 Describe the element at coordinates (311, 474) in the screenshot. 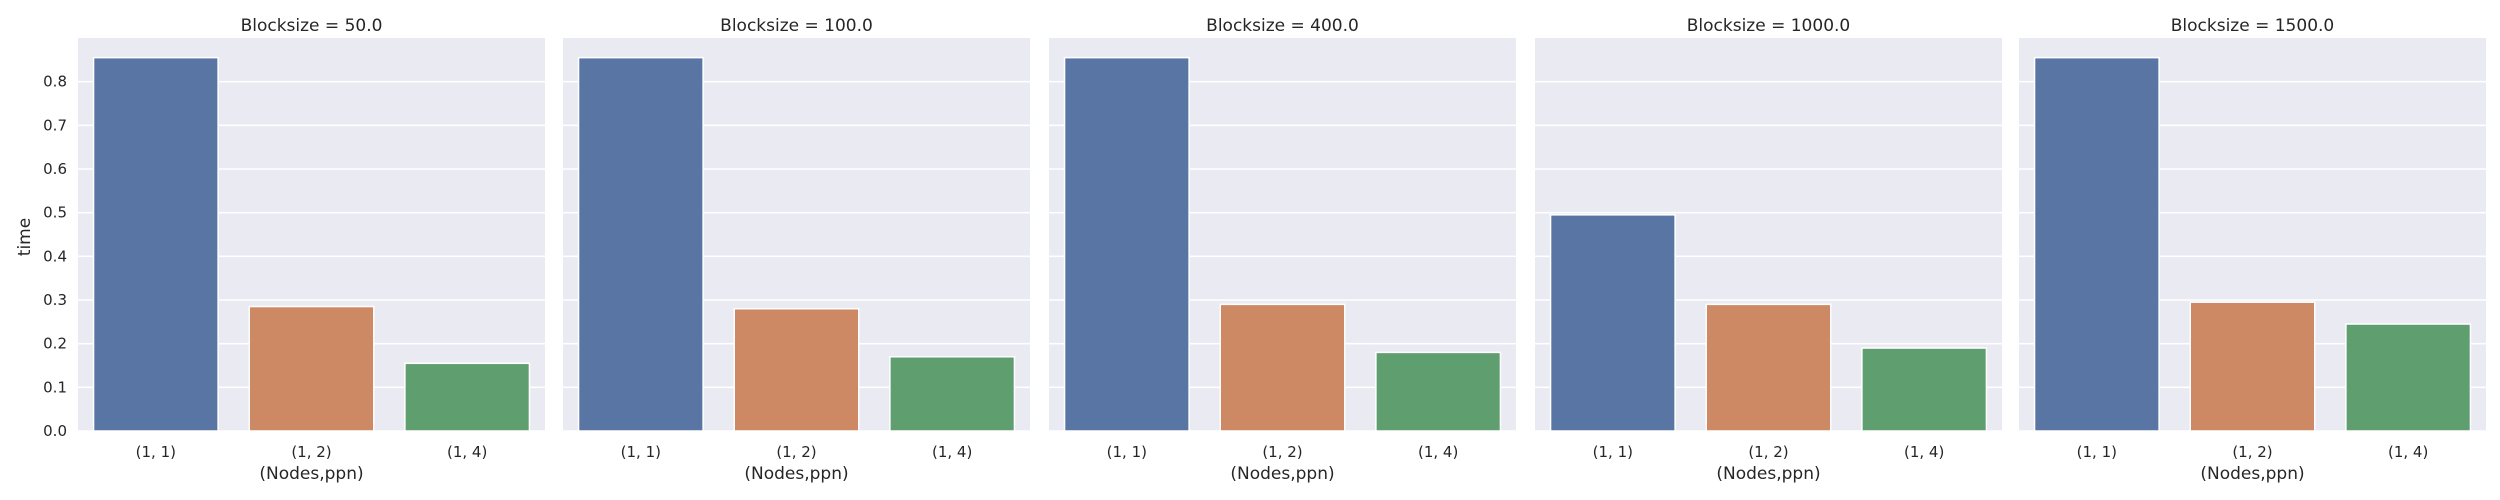

I see `facet-1-x-axis-label: (Nodes,ppn)` at that location.